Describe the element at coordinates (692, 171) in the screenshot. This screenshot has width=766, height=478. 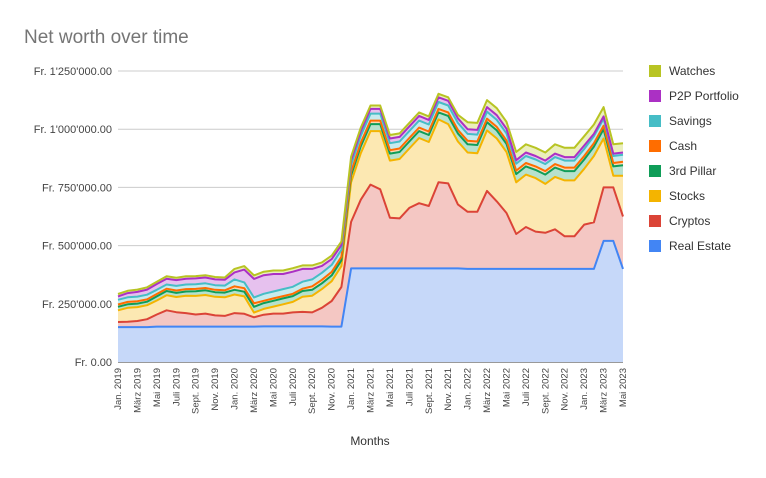
I see `legend-label: 3rd Pillar` at that location.